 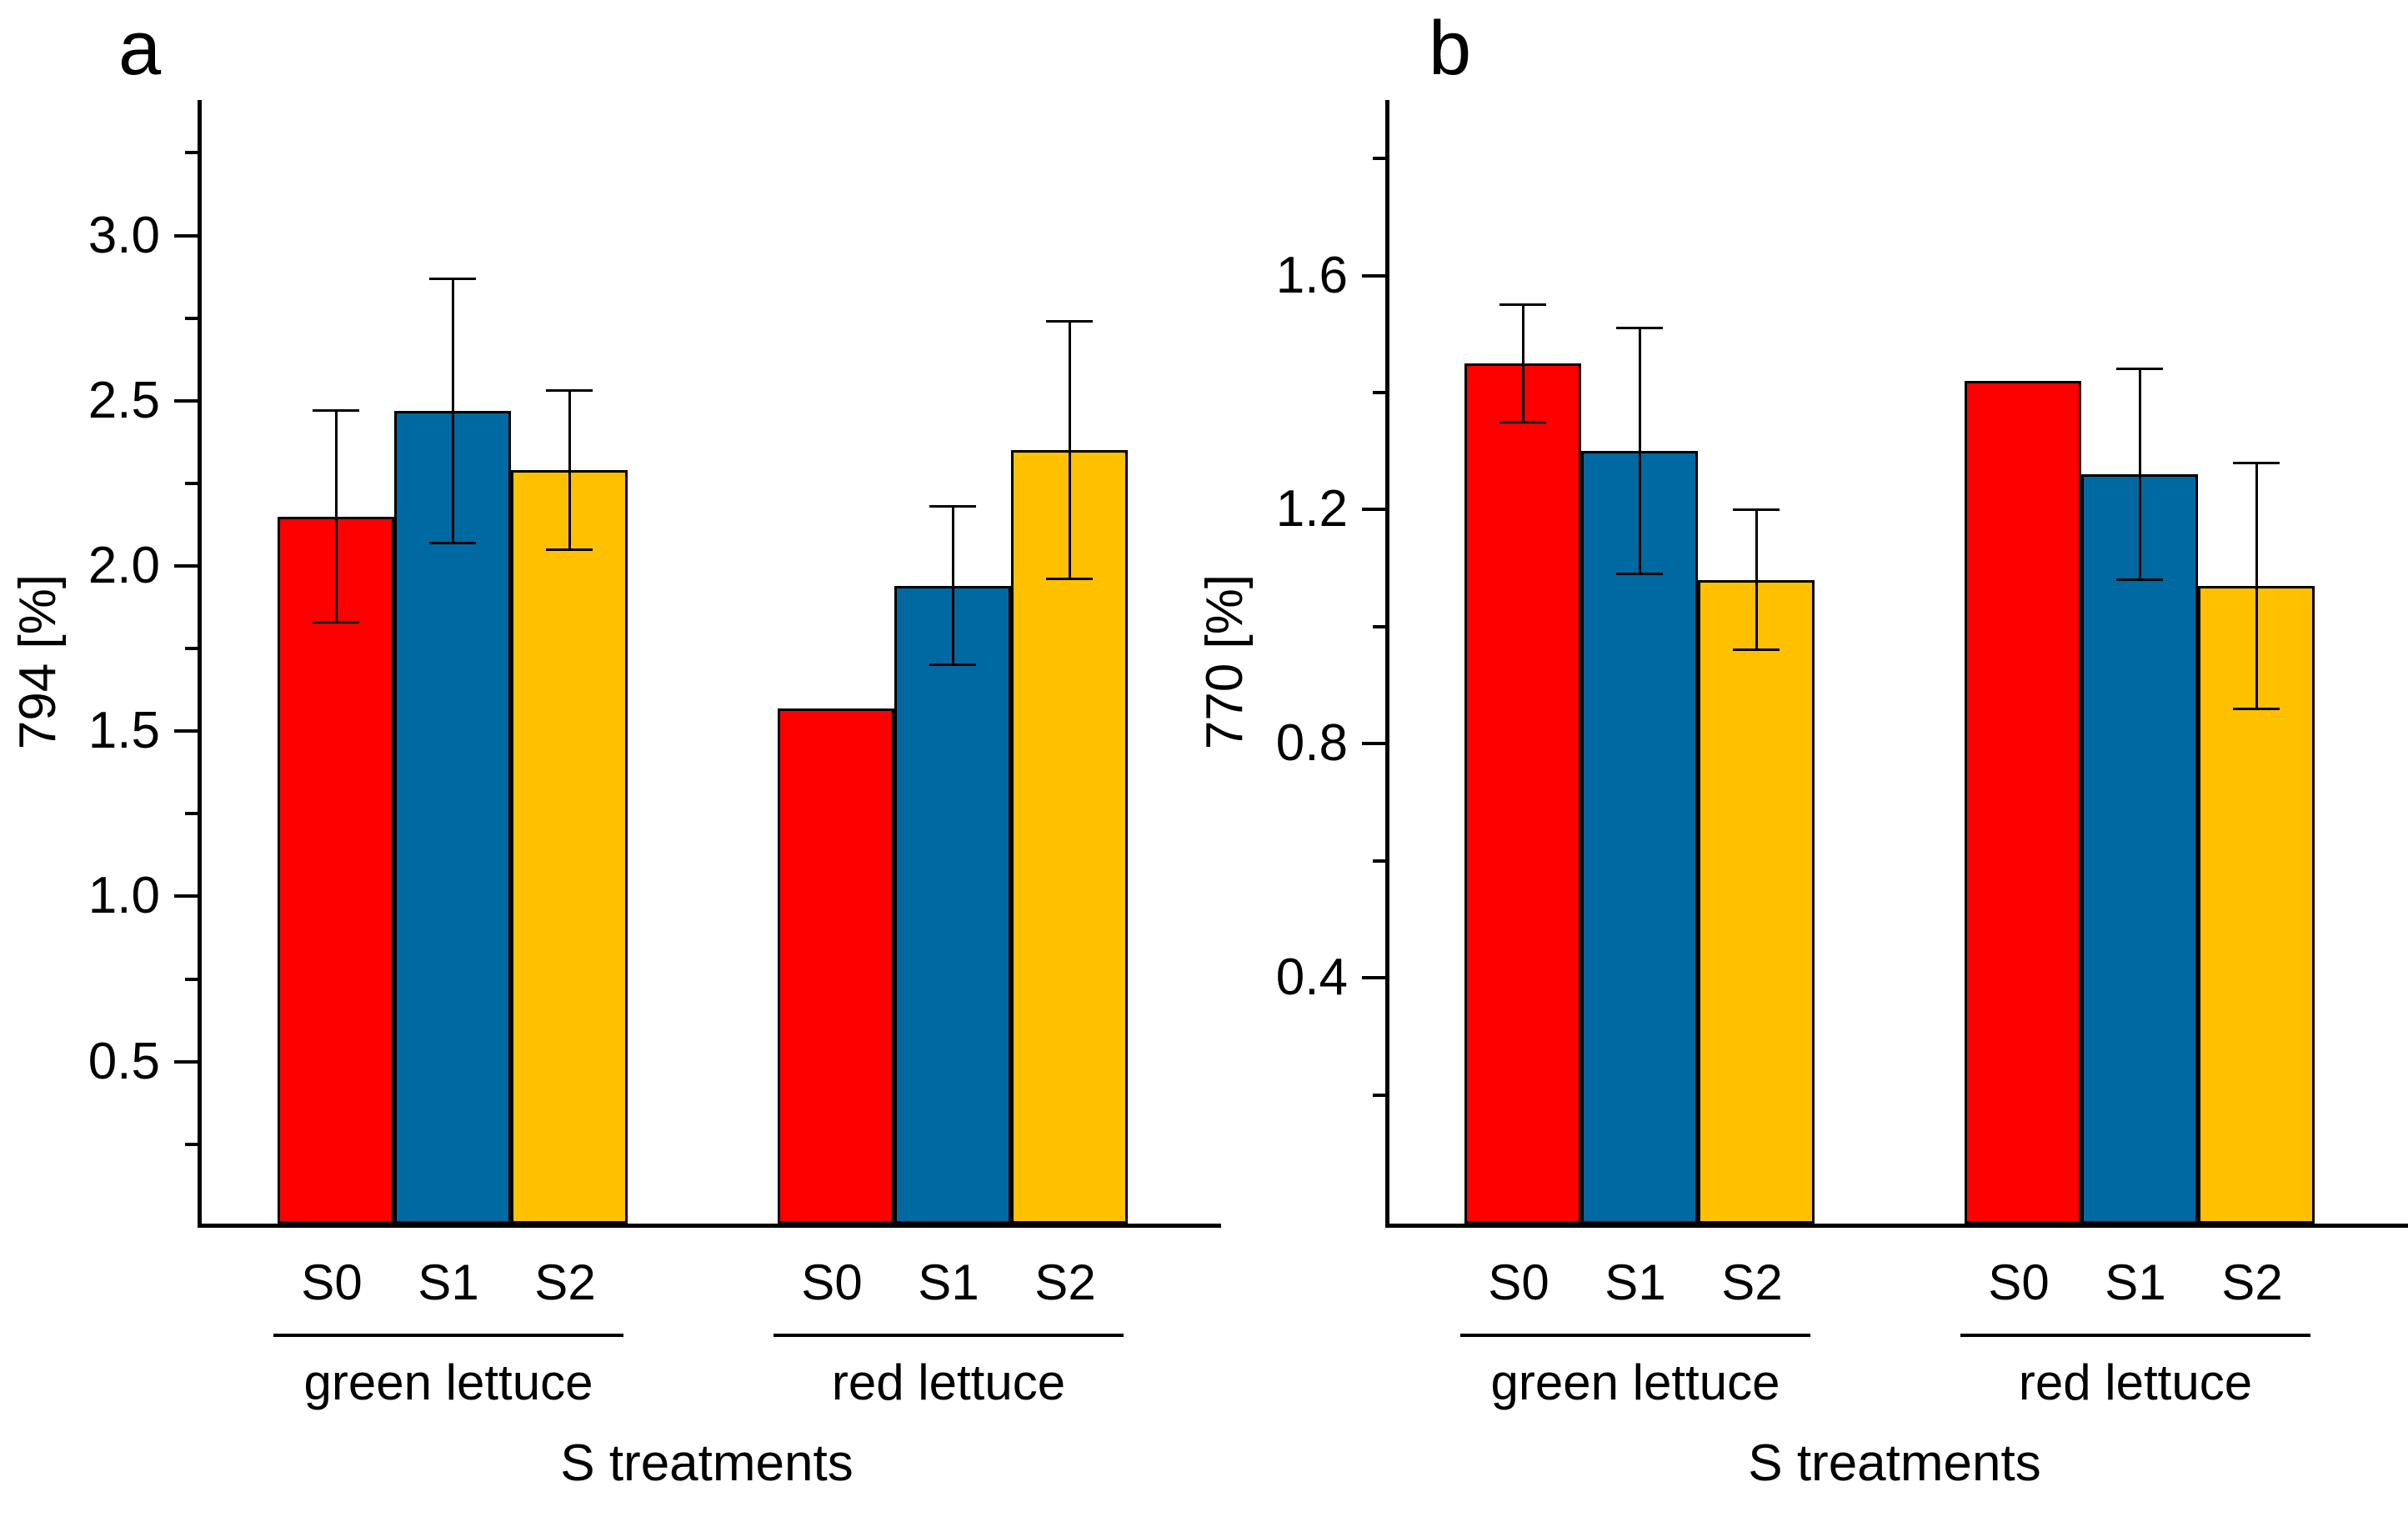 I want to click on x-axis-title-a: S treatments, so click(x=707, y=1463).